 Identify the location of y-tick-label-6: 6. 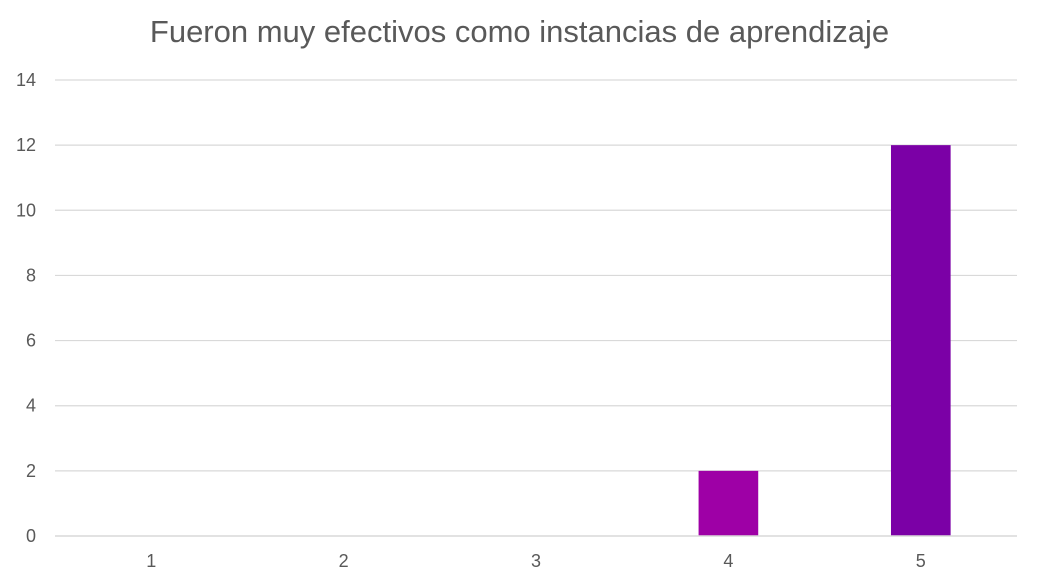
(31, 341).